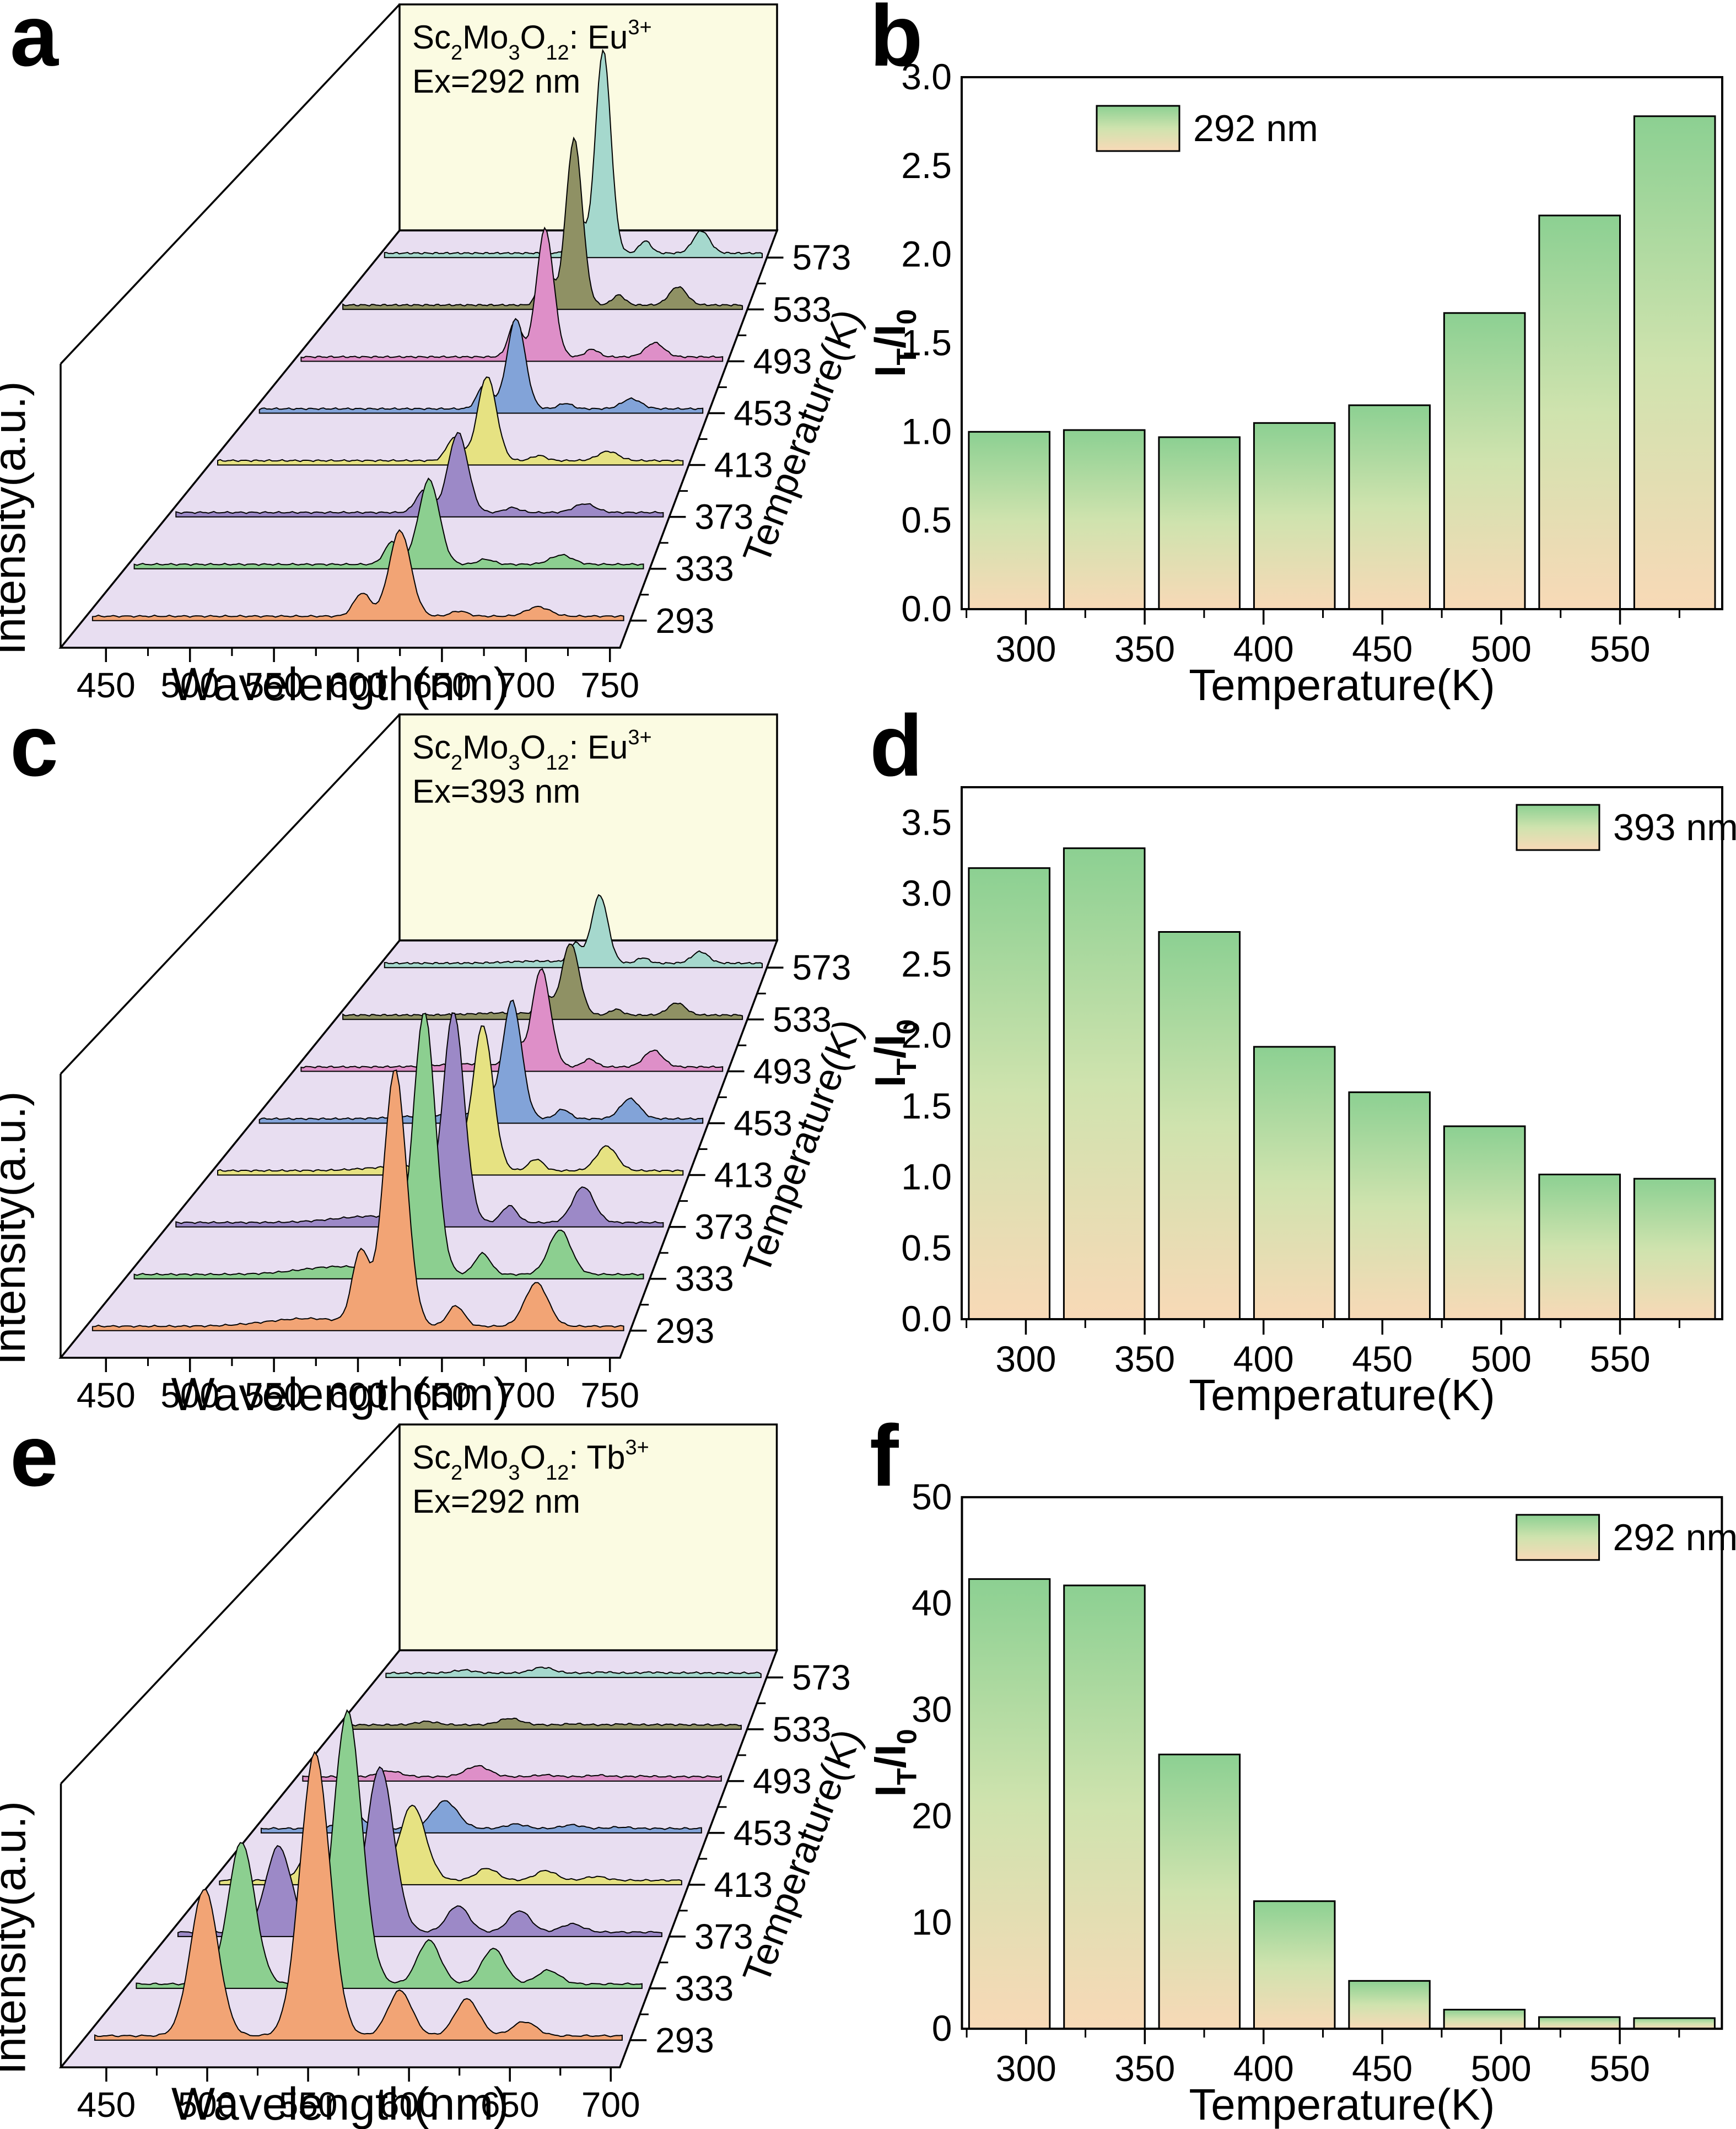  I want to click on legend: 393 nm, so click(1626, 828).